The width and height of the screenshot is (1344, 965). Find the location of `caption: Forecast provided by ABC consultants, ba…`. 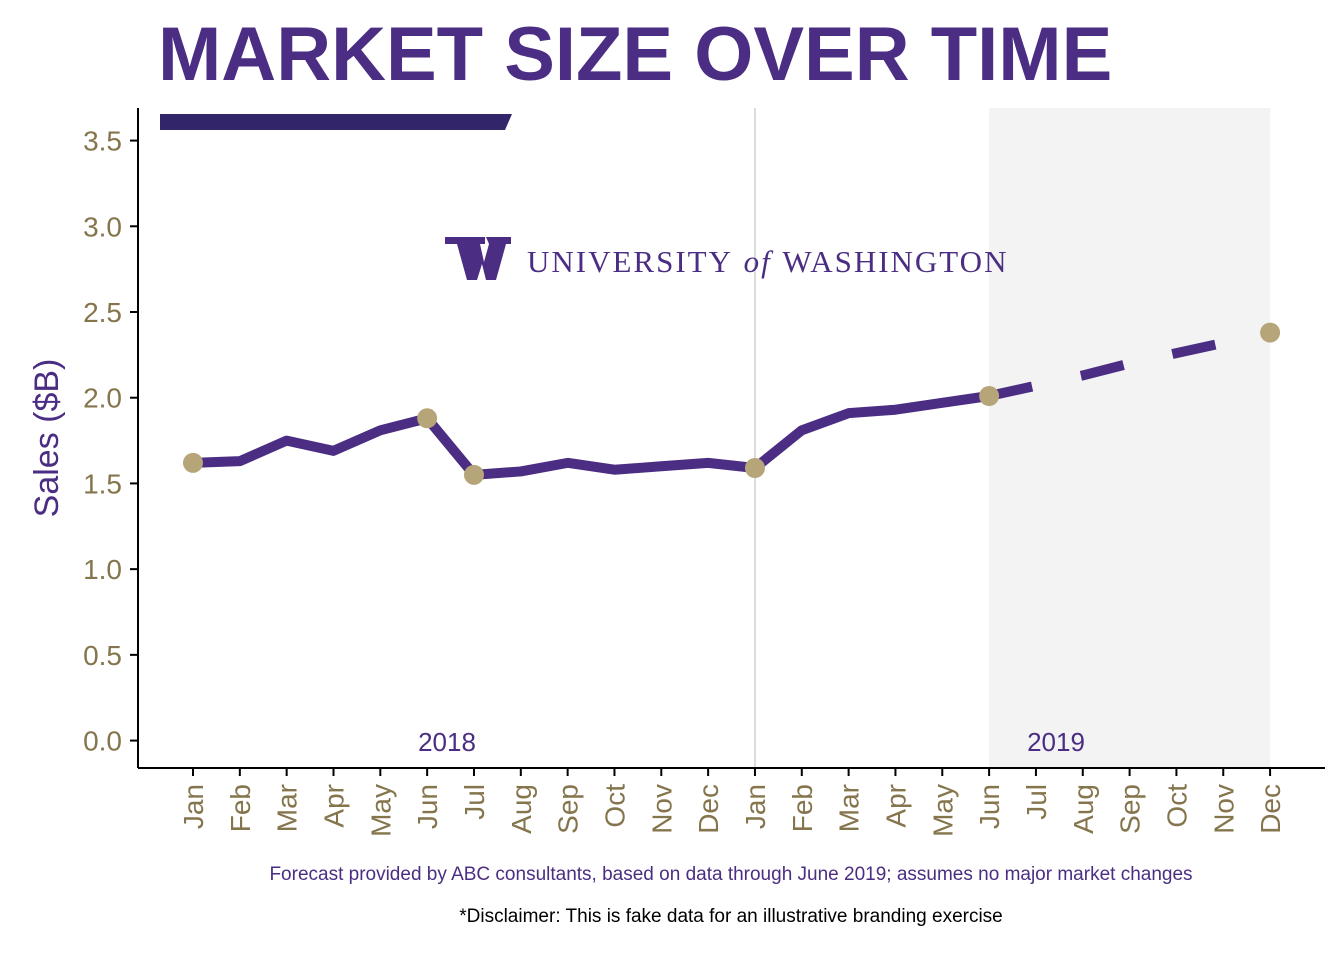

caption: Forecast provided by ABC consultants, ba… is located at coordinates (730, 874).